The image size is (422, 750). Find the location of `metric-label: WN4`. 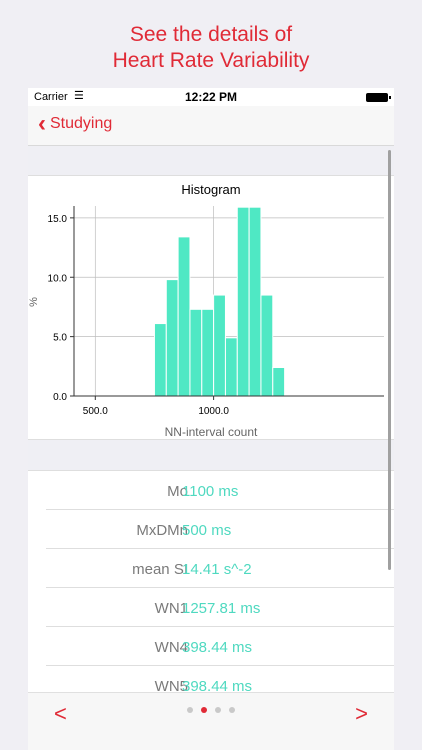

metric-label: WN4 is located at coordinates (171, 647).